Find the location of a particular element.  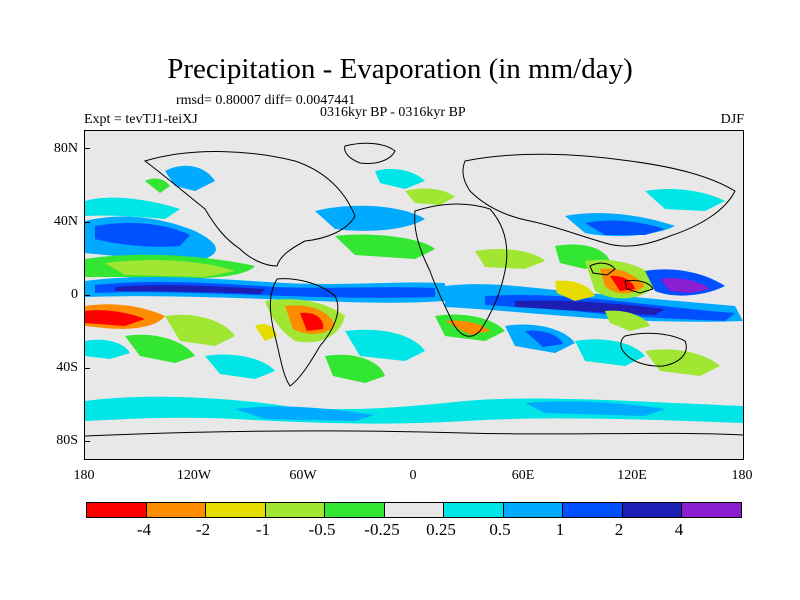

x-tick-label: 120W is located at coordinates (194, 475).